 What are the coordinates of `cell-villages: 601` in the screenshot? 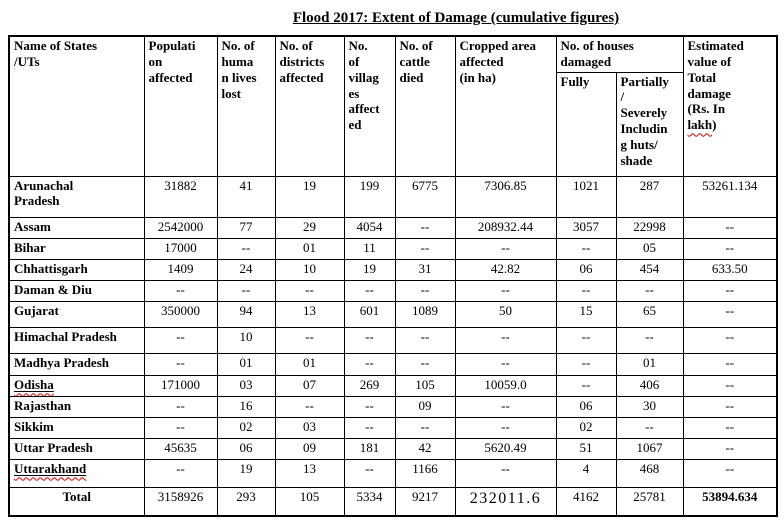 It's located at (369, 314).